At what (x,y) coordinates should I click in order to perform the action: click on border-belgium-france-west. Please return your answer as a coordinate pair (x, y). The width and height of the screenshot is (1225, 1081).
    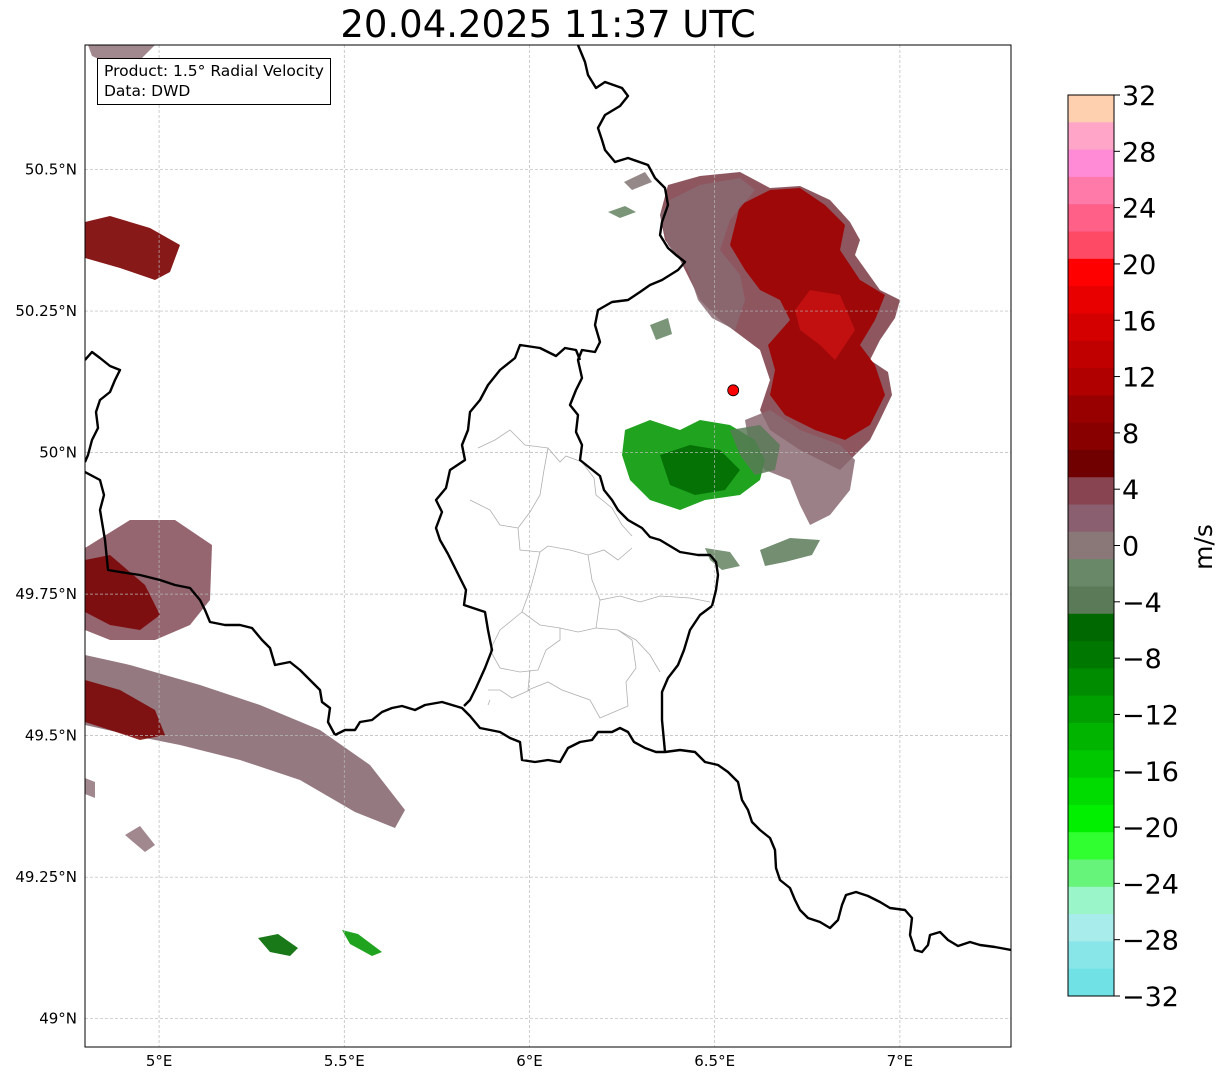
    Looking at the image, I should click on (211, 603).